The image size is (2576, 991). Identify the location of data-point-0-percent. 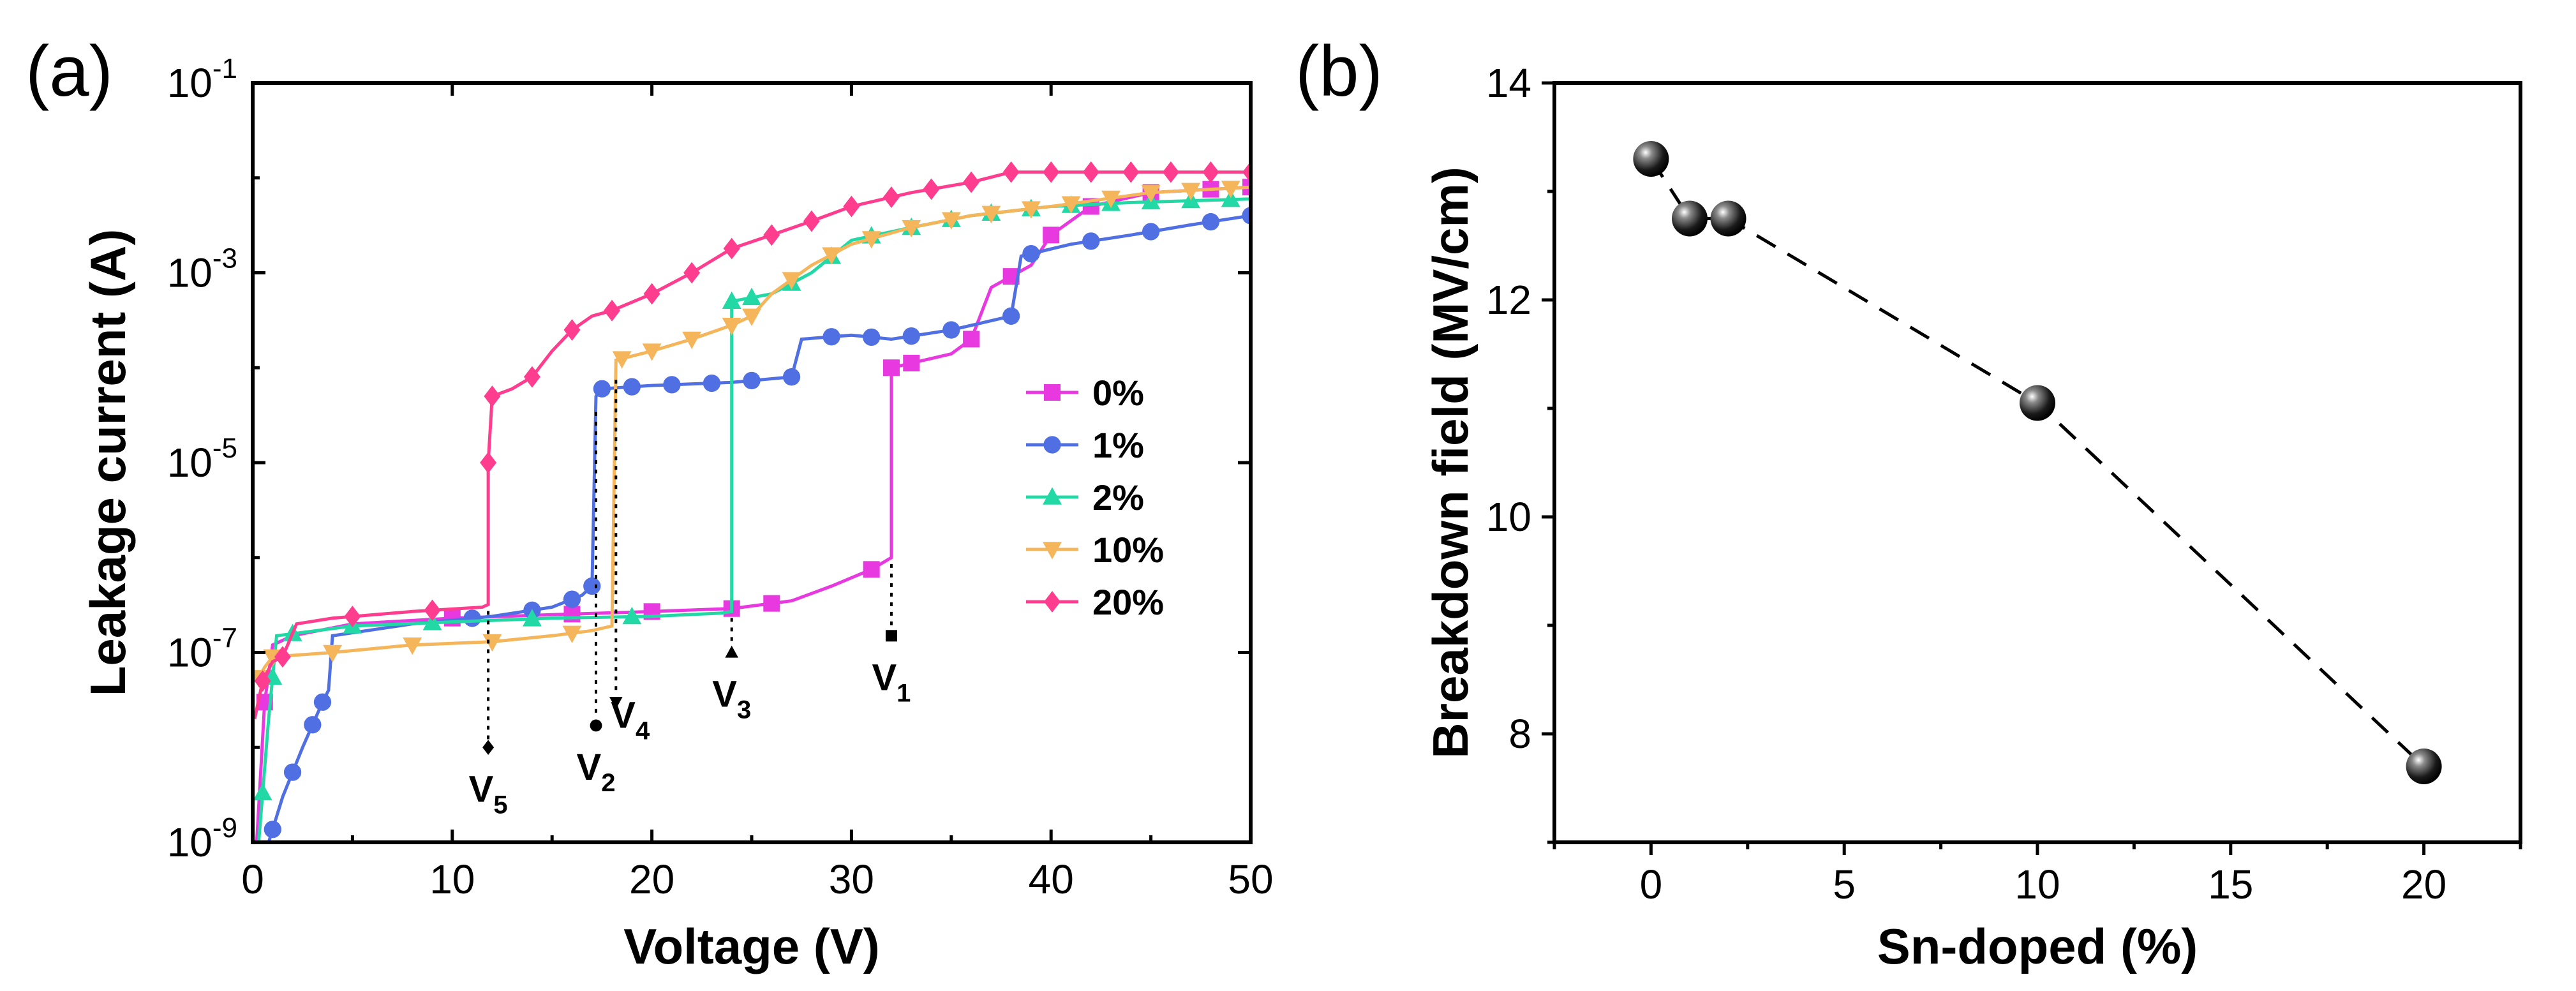
(1651, 159).